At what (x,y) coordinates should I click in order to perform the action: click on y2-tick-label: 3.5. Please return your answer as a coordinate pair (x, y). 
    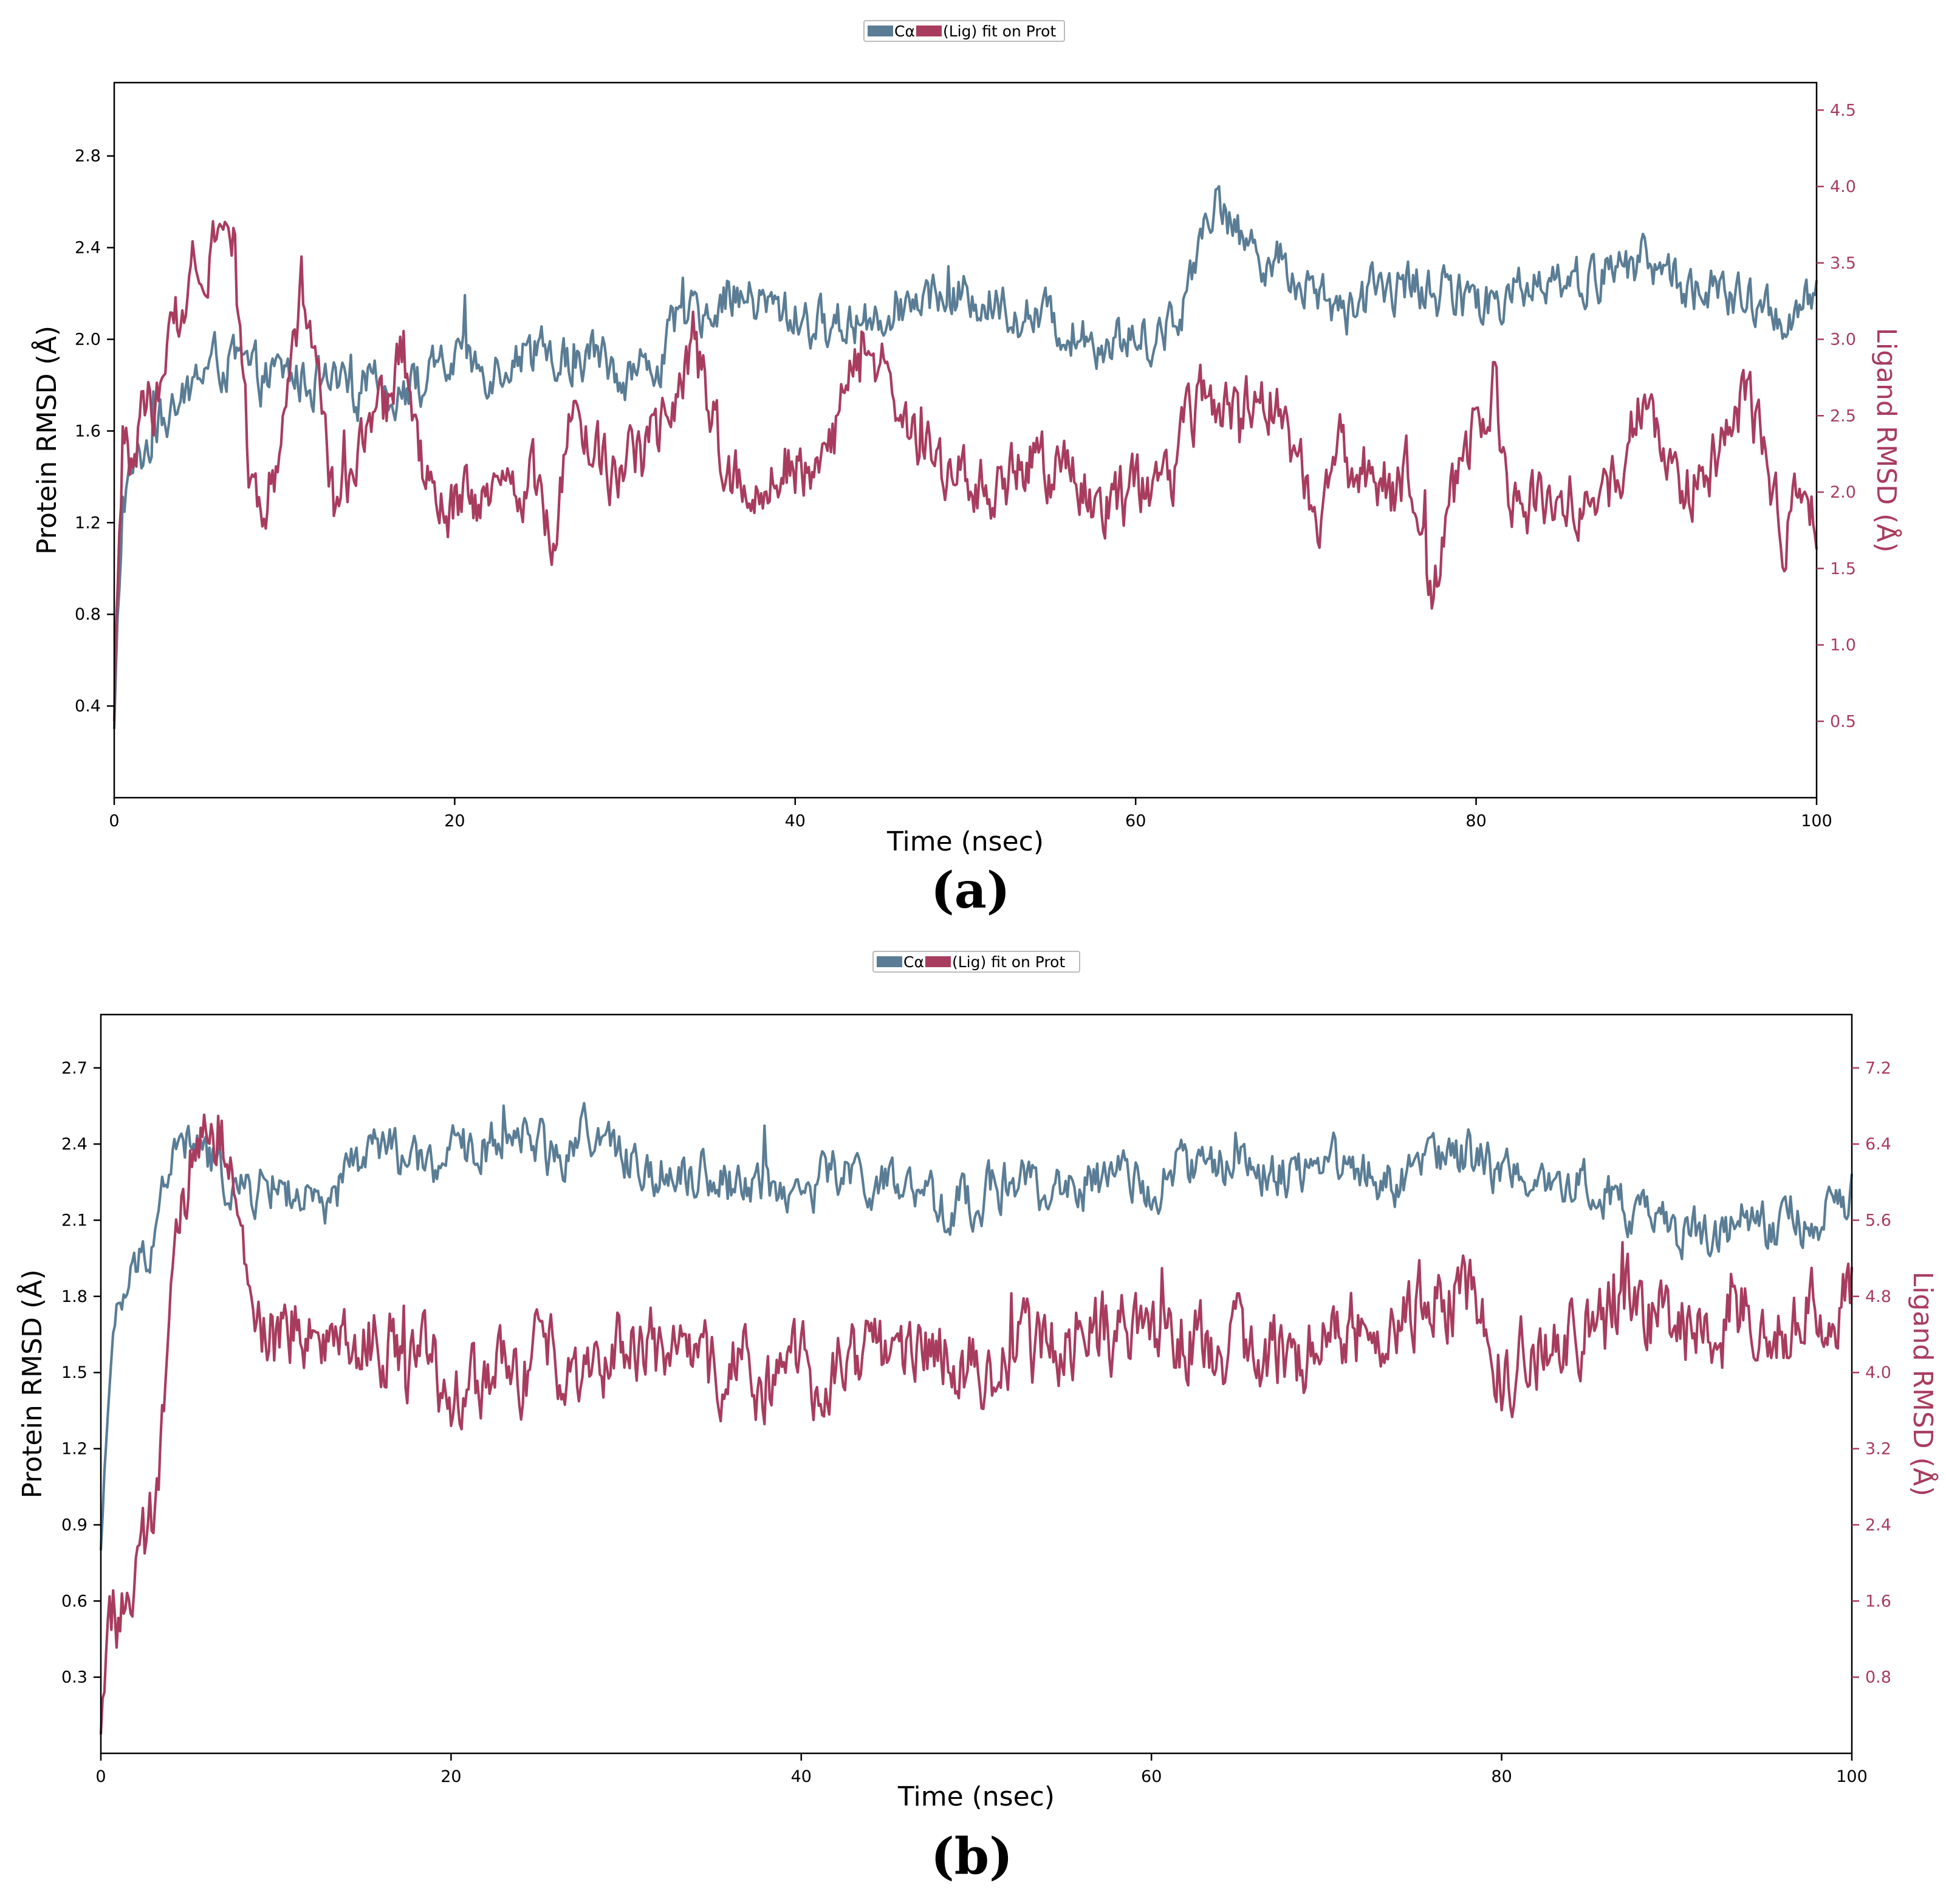
    Looking at the image, I should click on (1843, 263).